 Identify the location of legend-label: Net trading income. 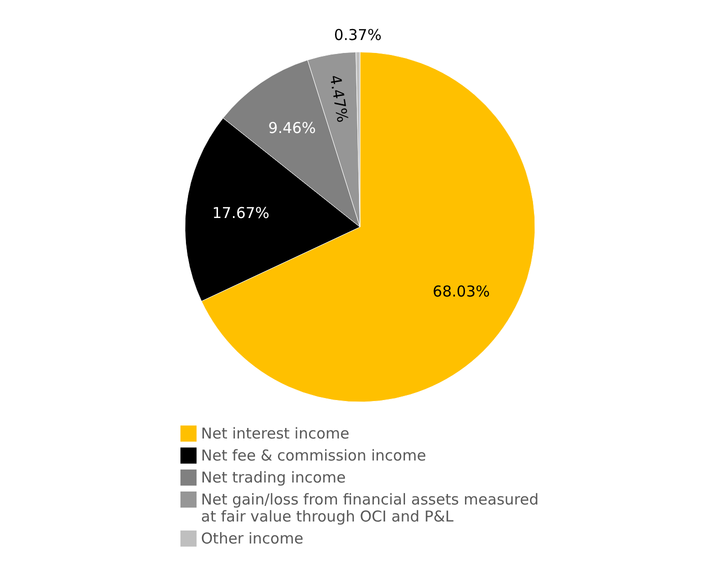
(273, 477).